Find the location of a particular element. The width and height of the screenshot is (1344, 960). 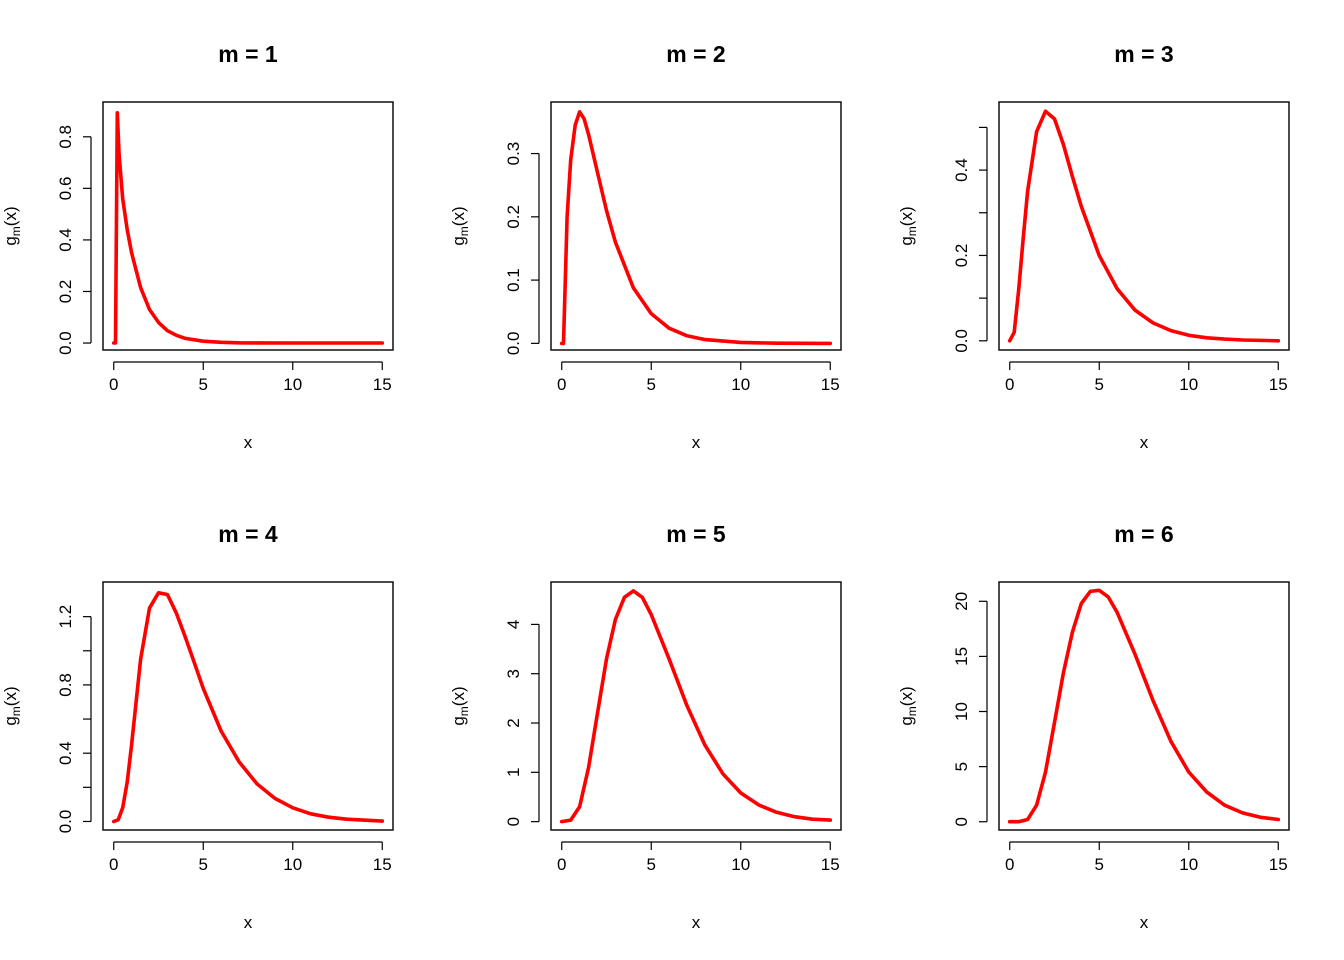

chart-title: m = 2 is located at coordinates (695, 54).